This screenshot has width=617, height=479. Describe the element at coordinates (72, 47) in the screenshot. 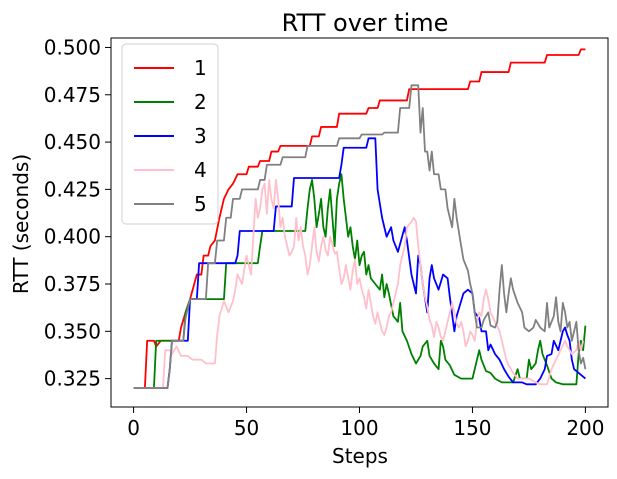

I see `y-tick-label: 0.500` at that location.